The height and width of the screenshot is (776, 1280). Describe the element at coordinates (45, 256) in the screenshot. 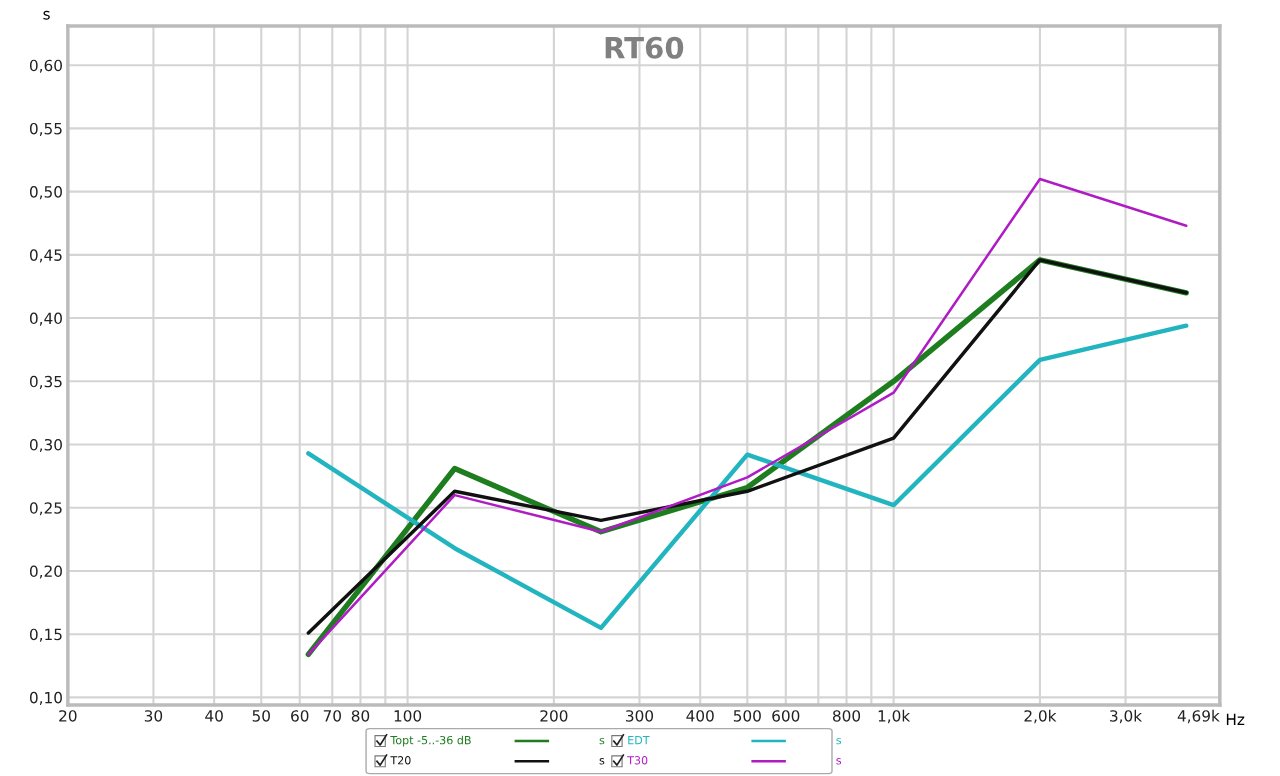

I see `y-tick-label: 0,45` at that location.